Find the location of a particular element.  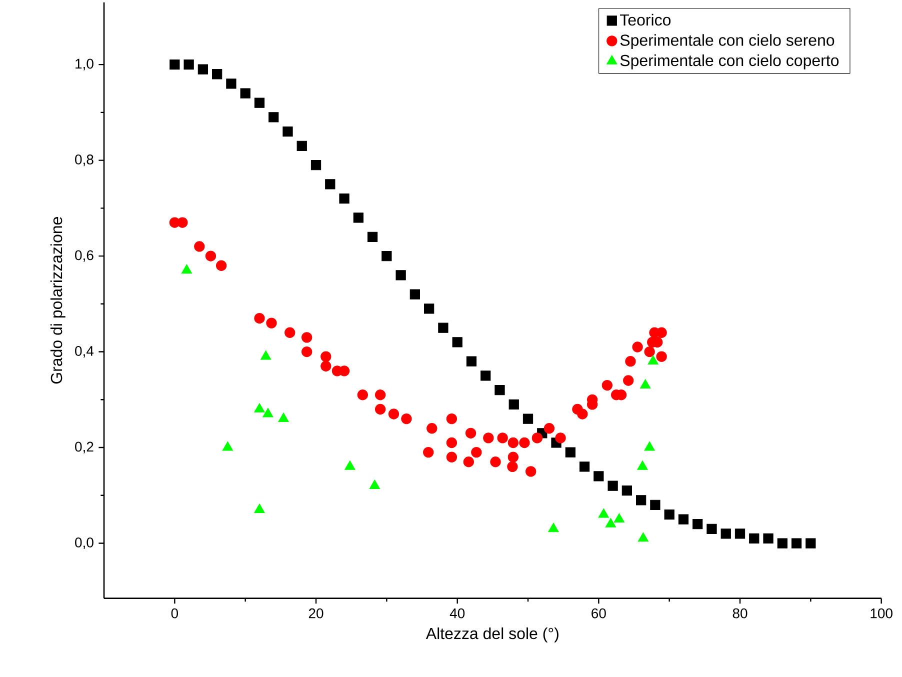

y-tick-label: 0,2 is located at coordinates (84, 448).